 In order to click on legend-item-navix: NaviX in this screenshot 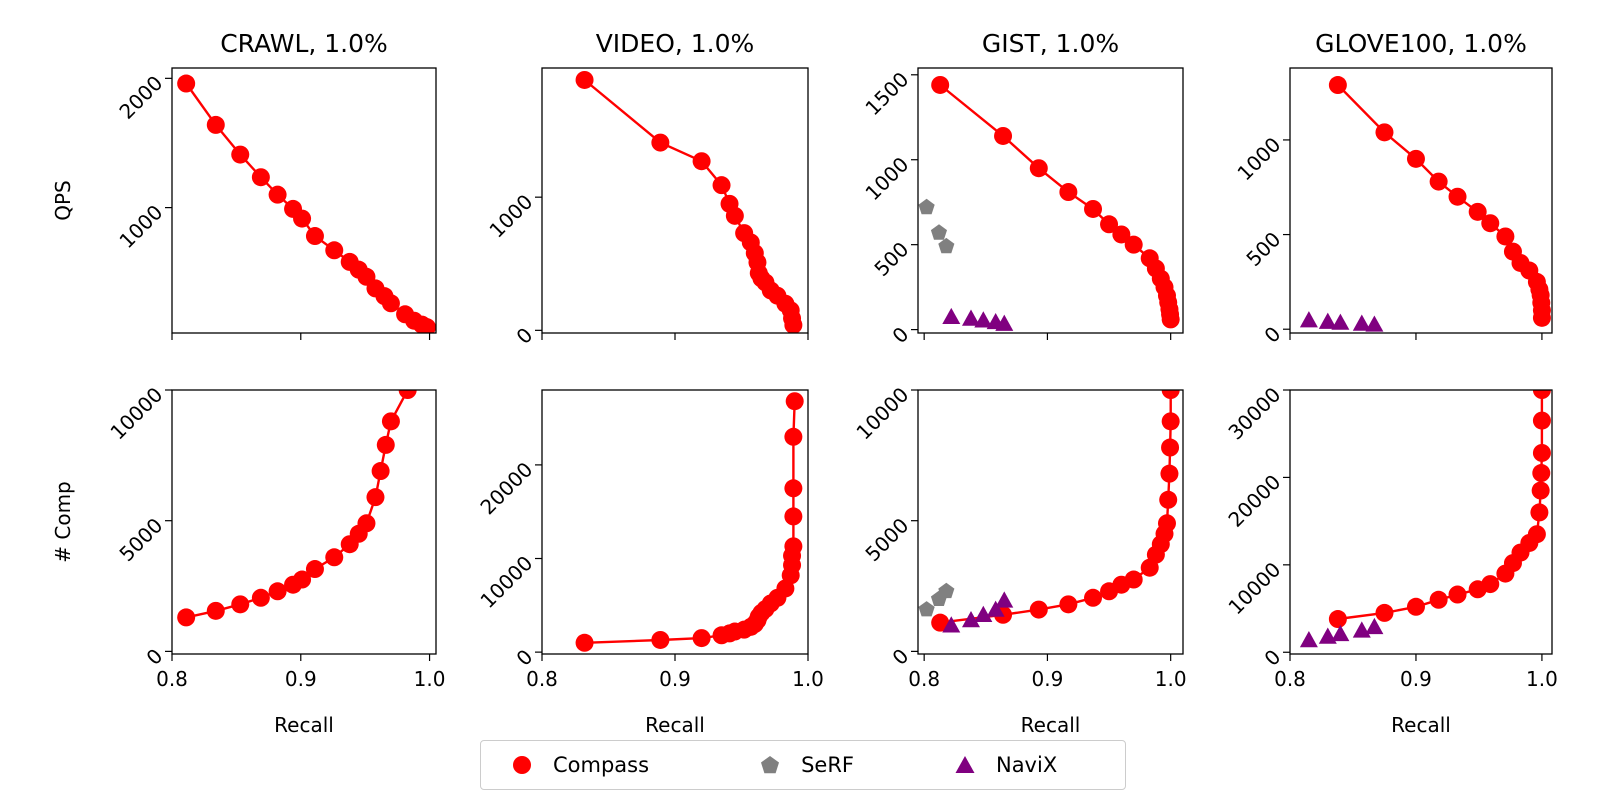, I will do `click(1004, 765)`.